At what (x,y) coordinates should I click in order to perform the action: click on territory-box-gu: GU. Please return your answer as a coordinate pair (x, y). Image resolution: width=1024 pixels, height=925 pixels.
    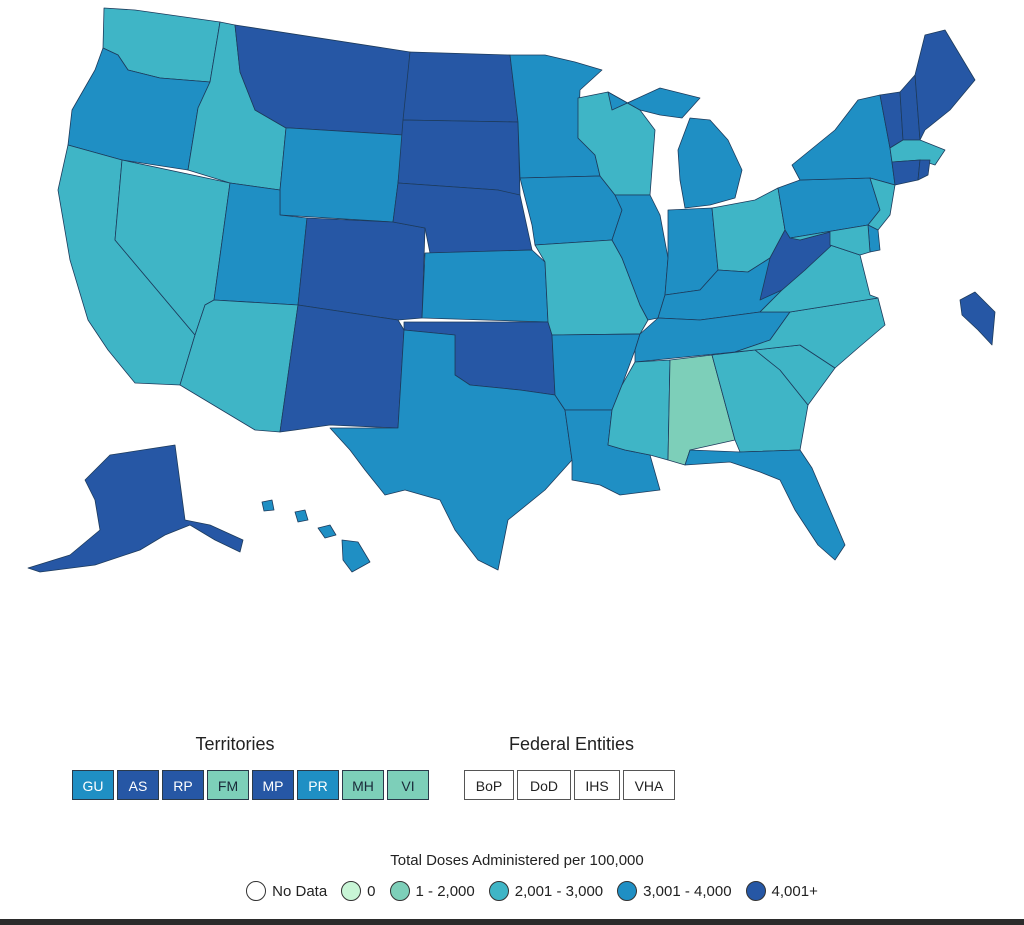
    Looking at the image, I should click on (93, 785).